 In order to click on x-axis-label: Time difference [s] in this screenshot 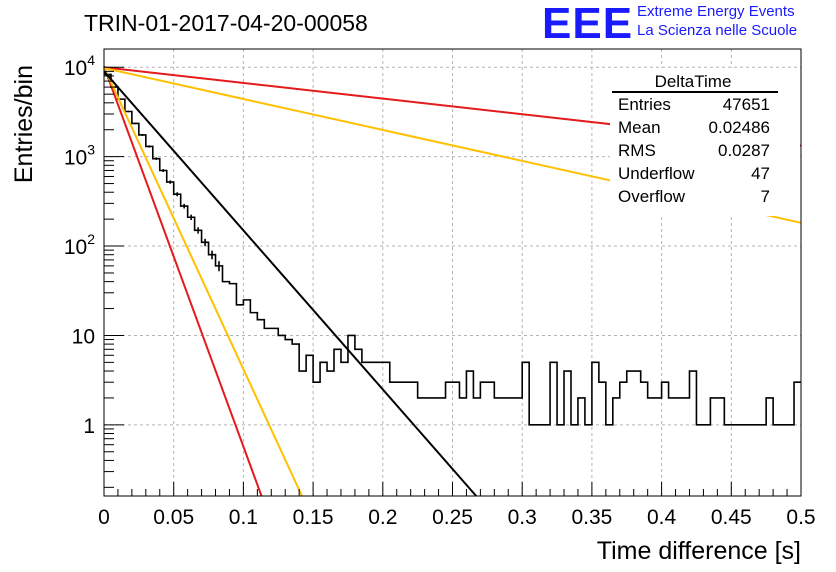, I will do `click(699, 551)`.